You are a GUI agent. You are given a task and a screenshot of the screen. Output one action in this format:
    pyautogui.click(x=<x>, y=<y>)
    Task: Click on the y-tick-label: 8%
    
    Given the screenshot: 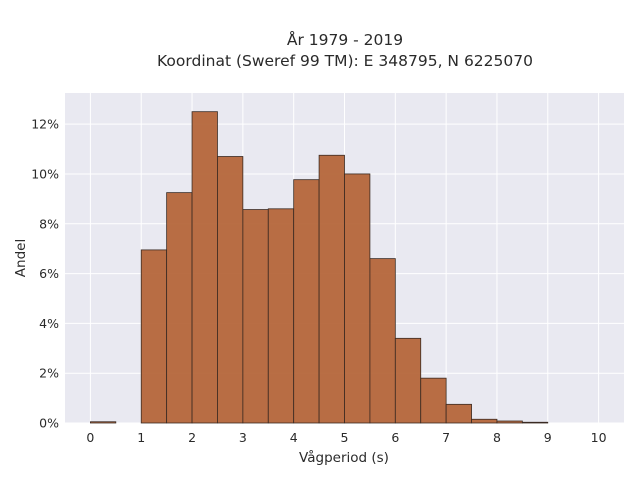 What is the action you would take?
    pyautogui.click(x=49, y=223)
    